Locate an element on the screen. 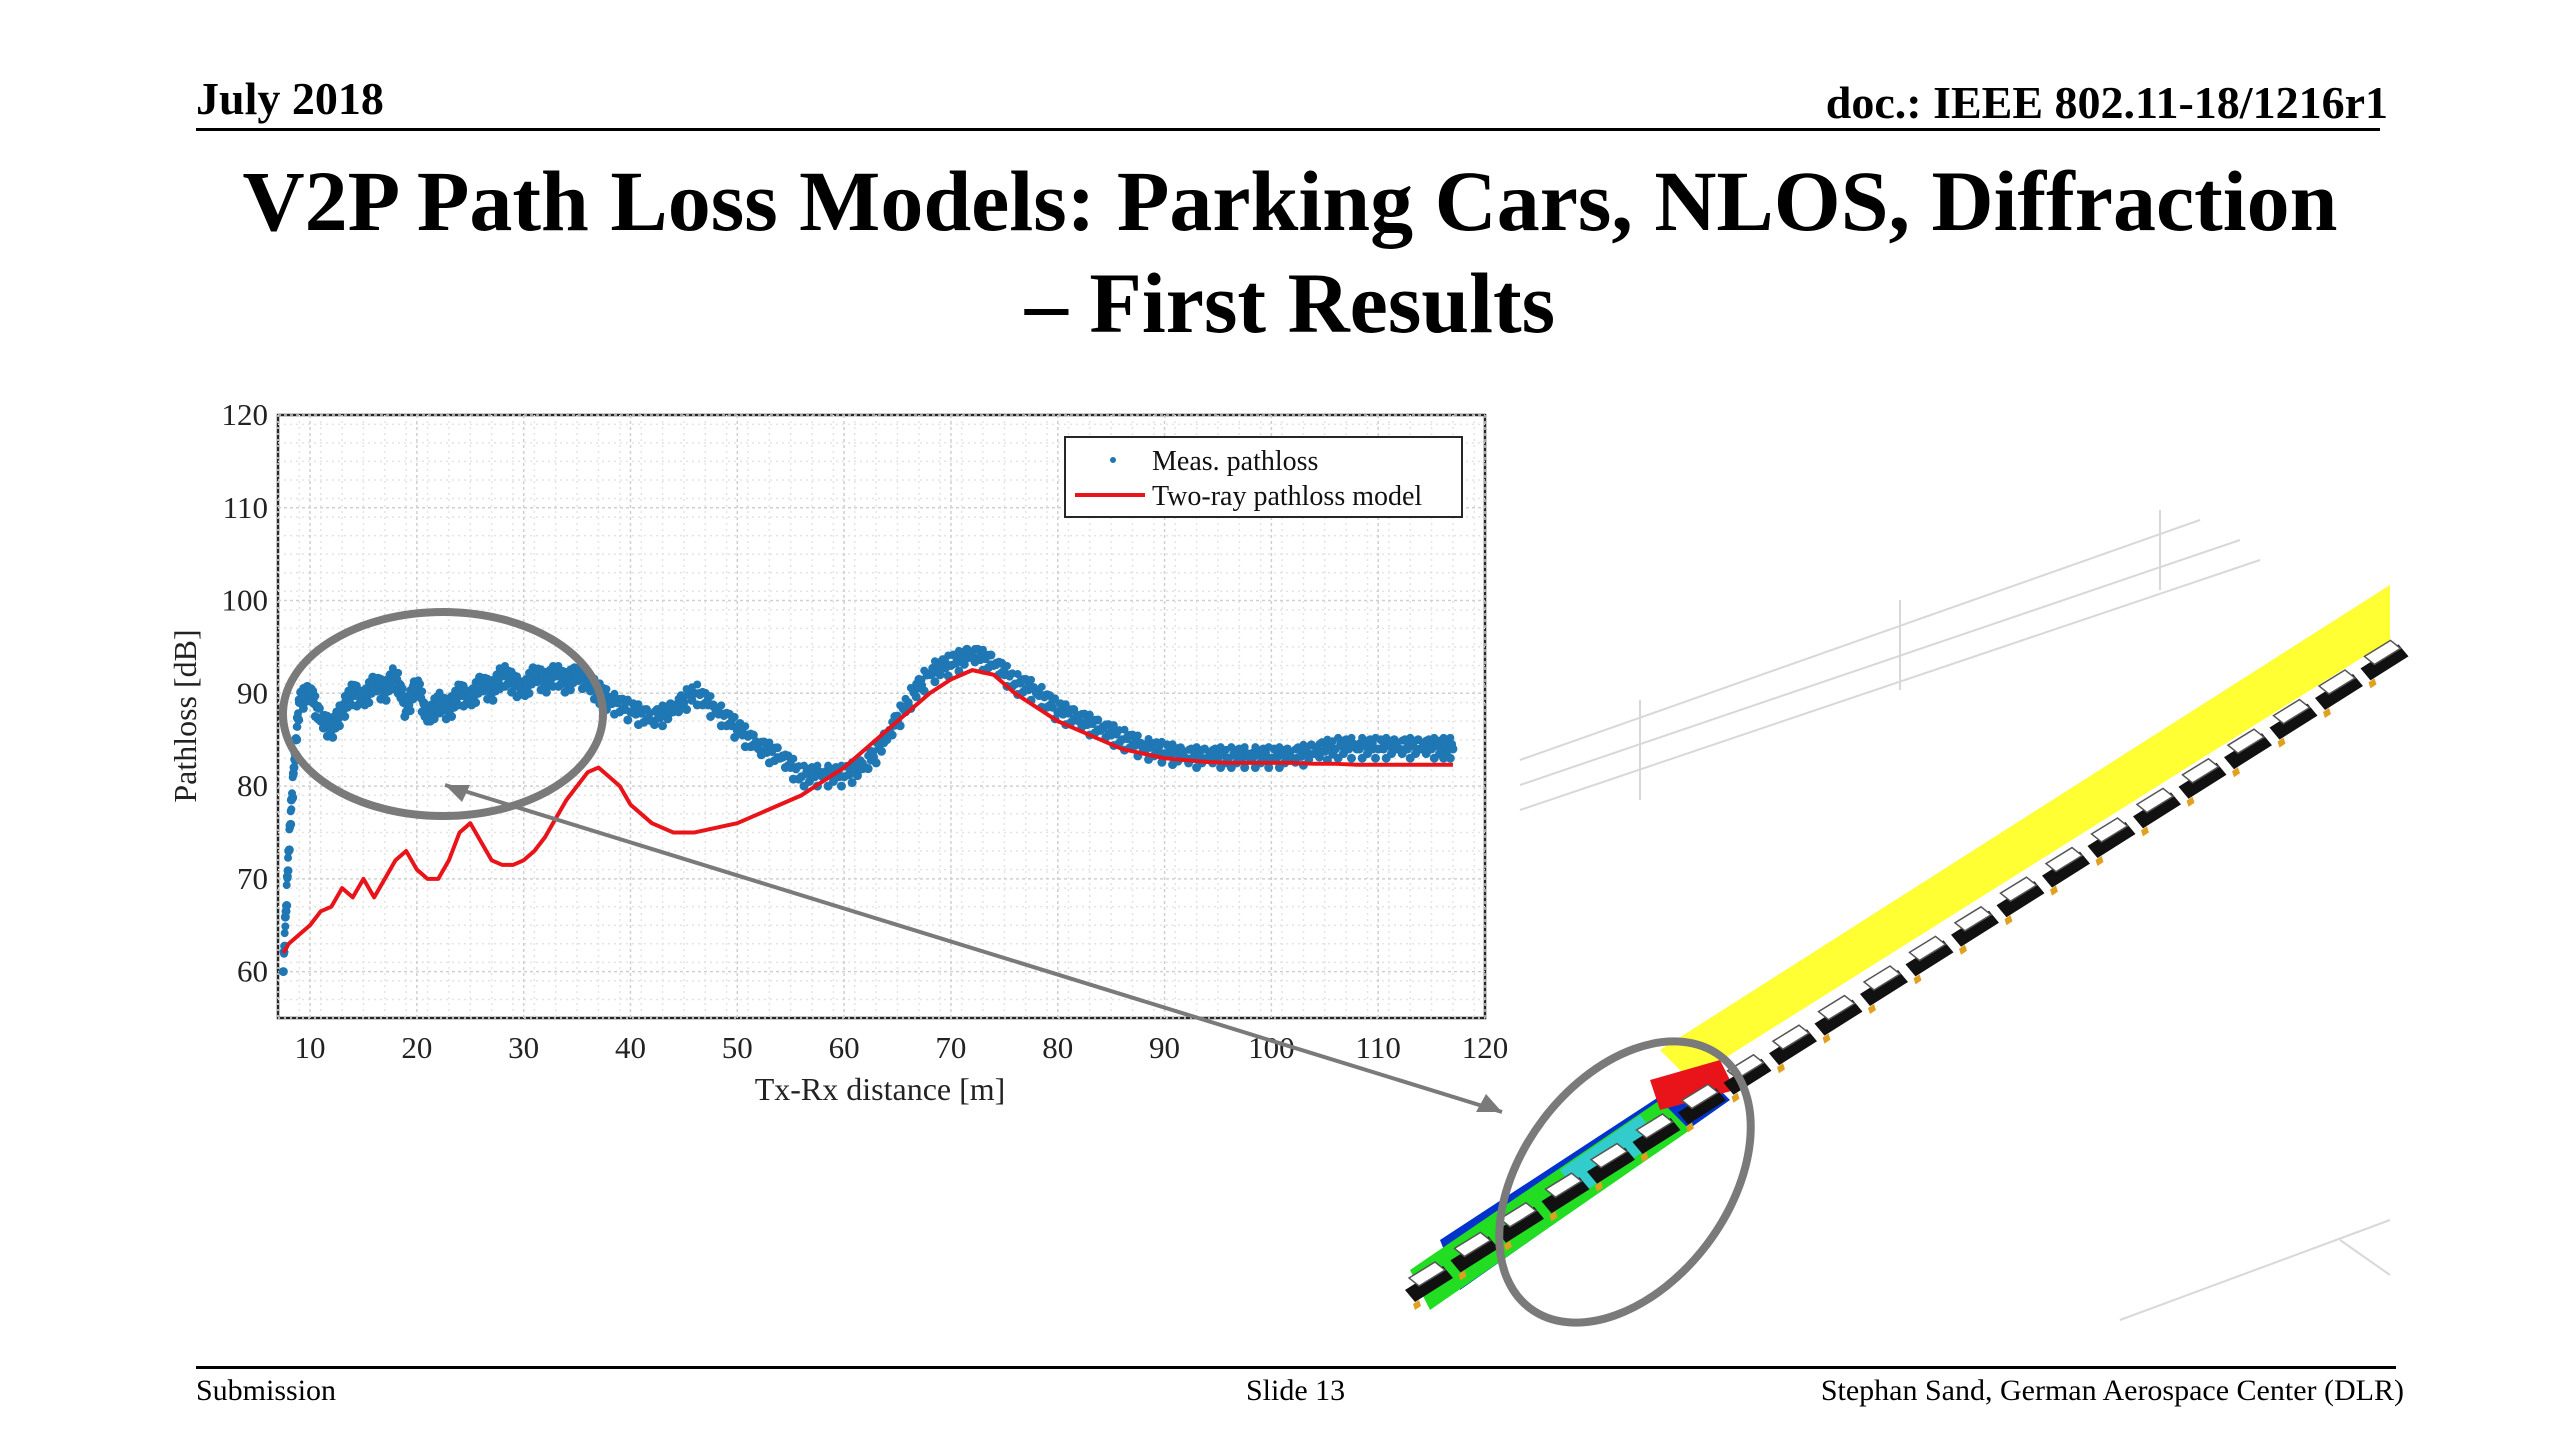  footer-slide-number: Slide 13 is located at coordinates (1296, 1390).